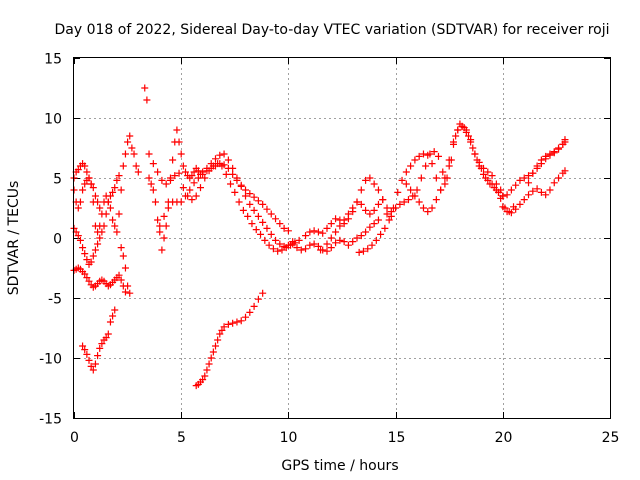 This screenshot has height=480, width=640. I want to click on series-track-b, so click(99, 280).